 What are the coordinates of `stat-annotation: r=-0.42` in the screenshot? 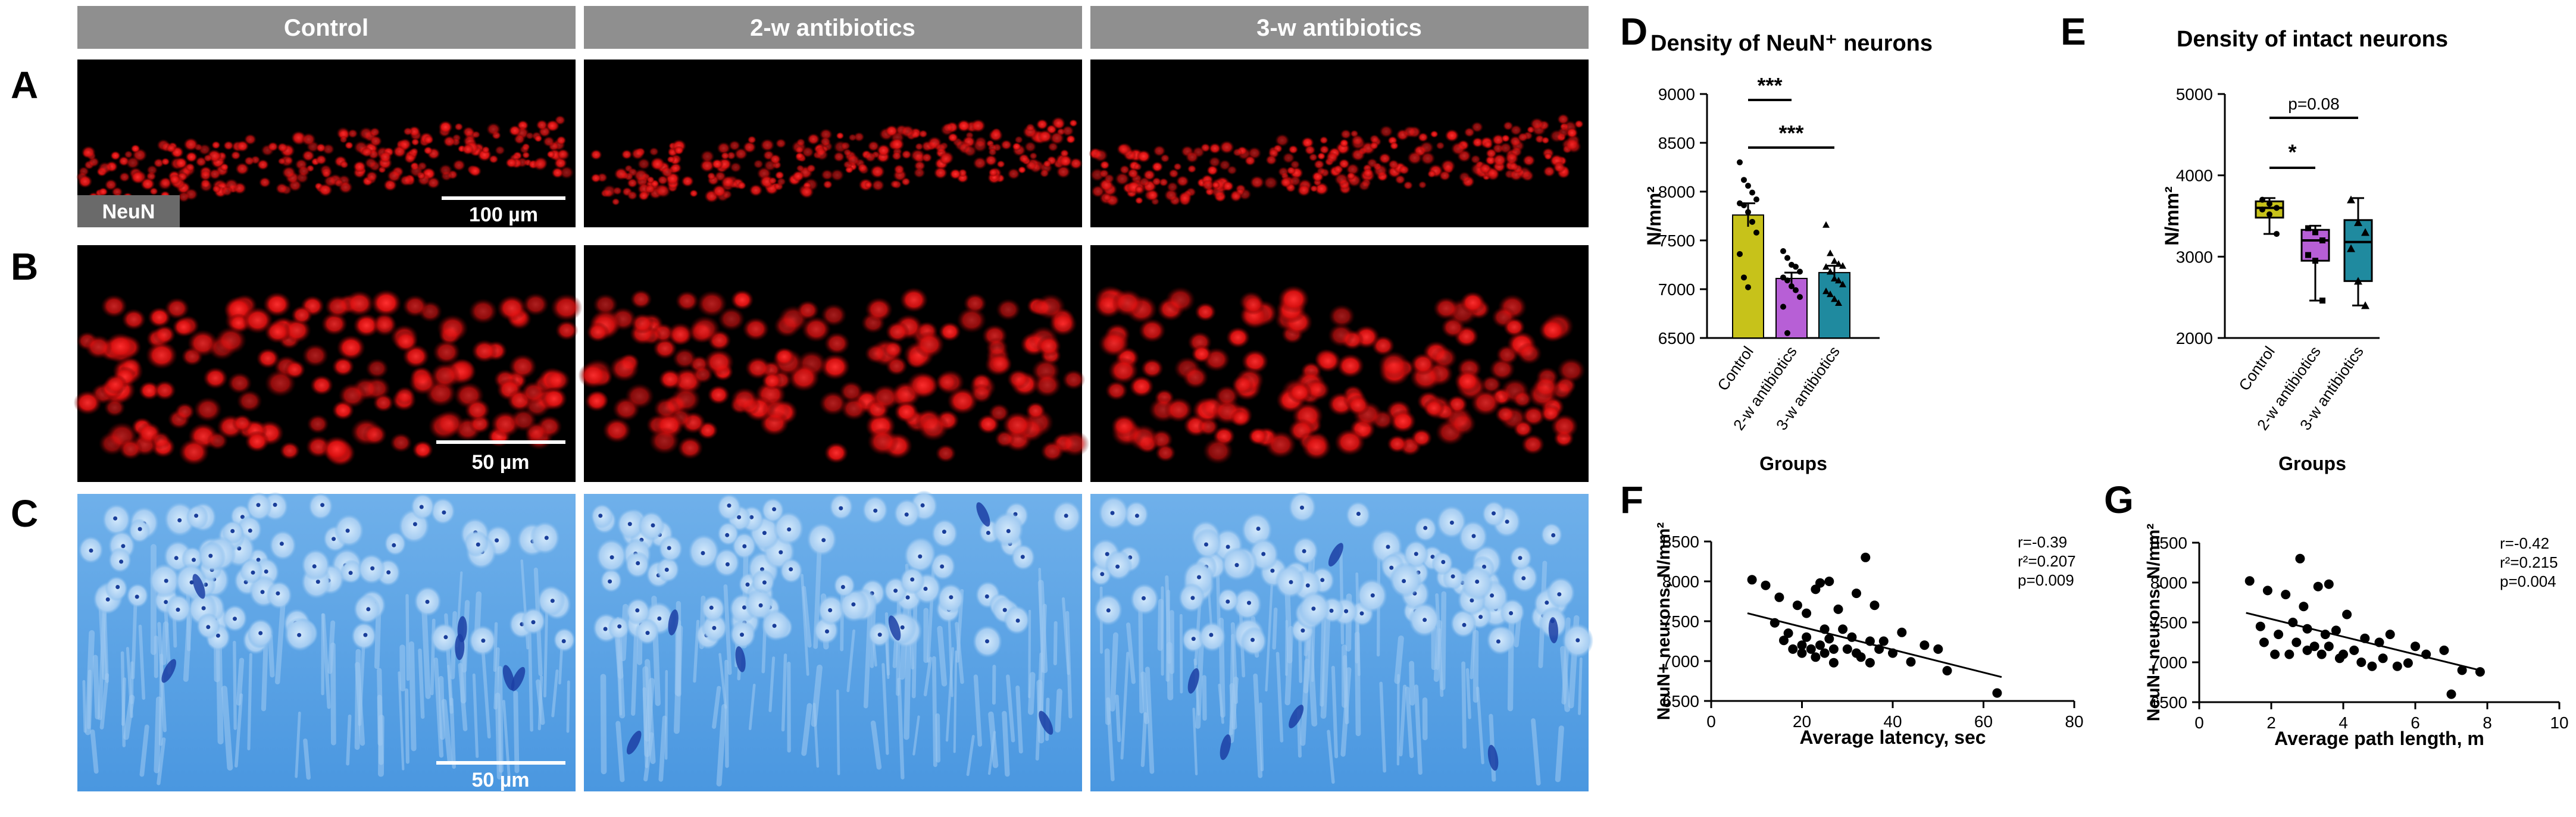 It's located at (2524, 543).